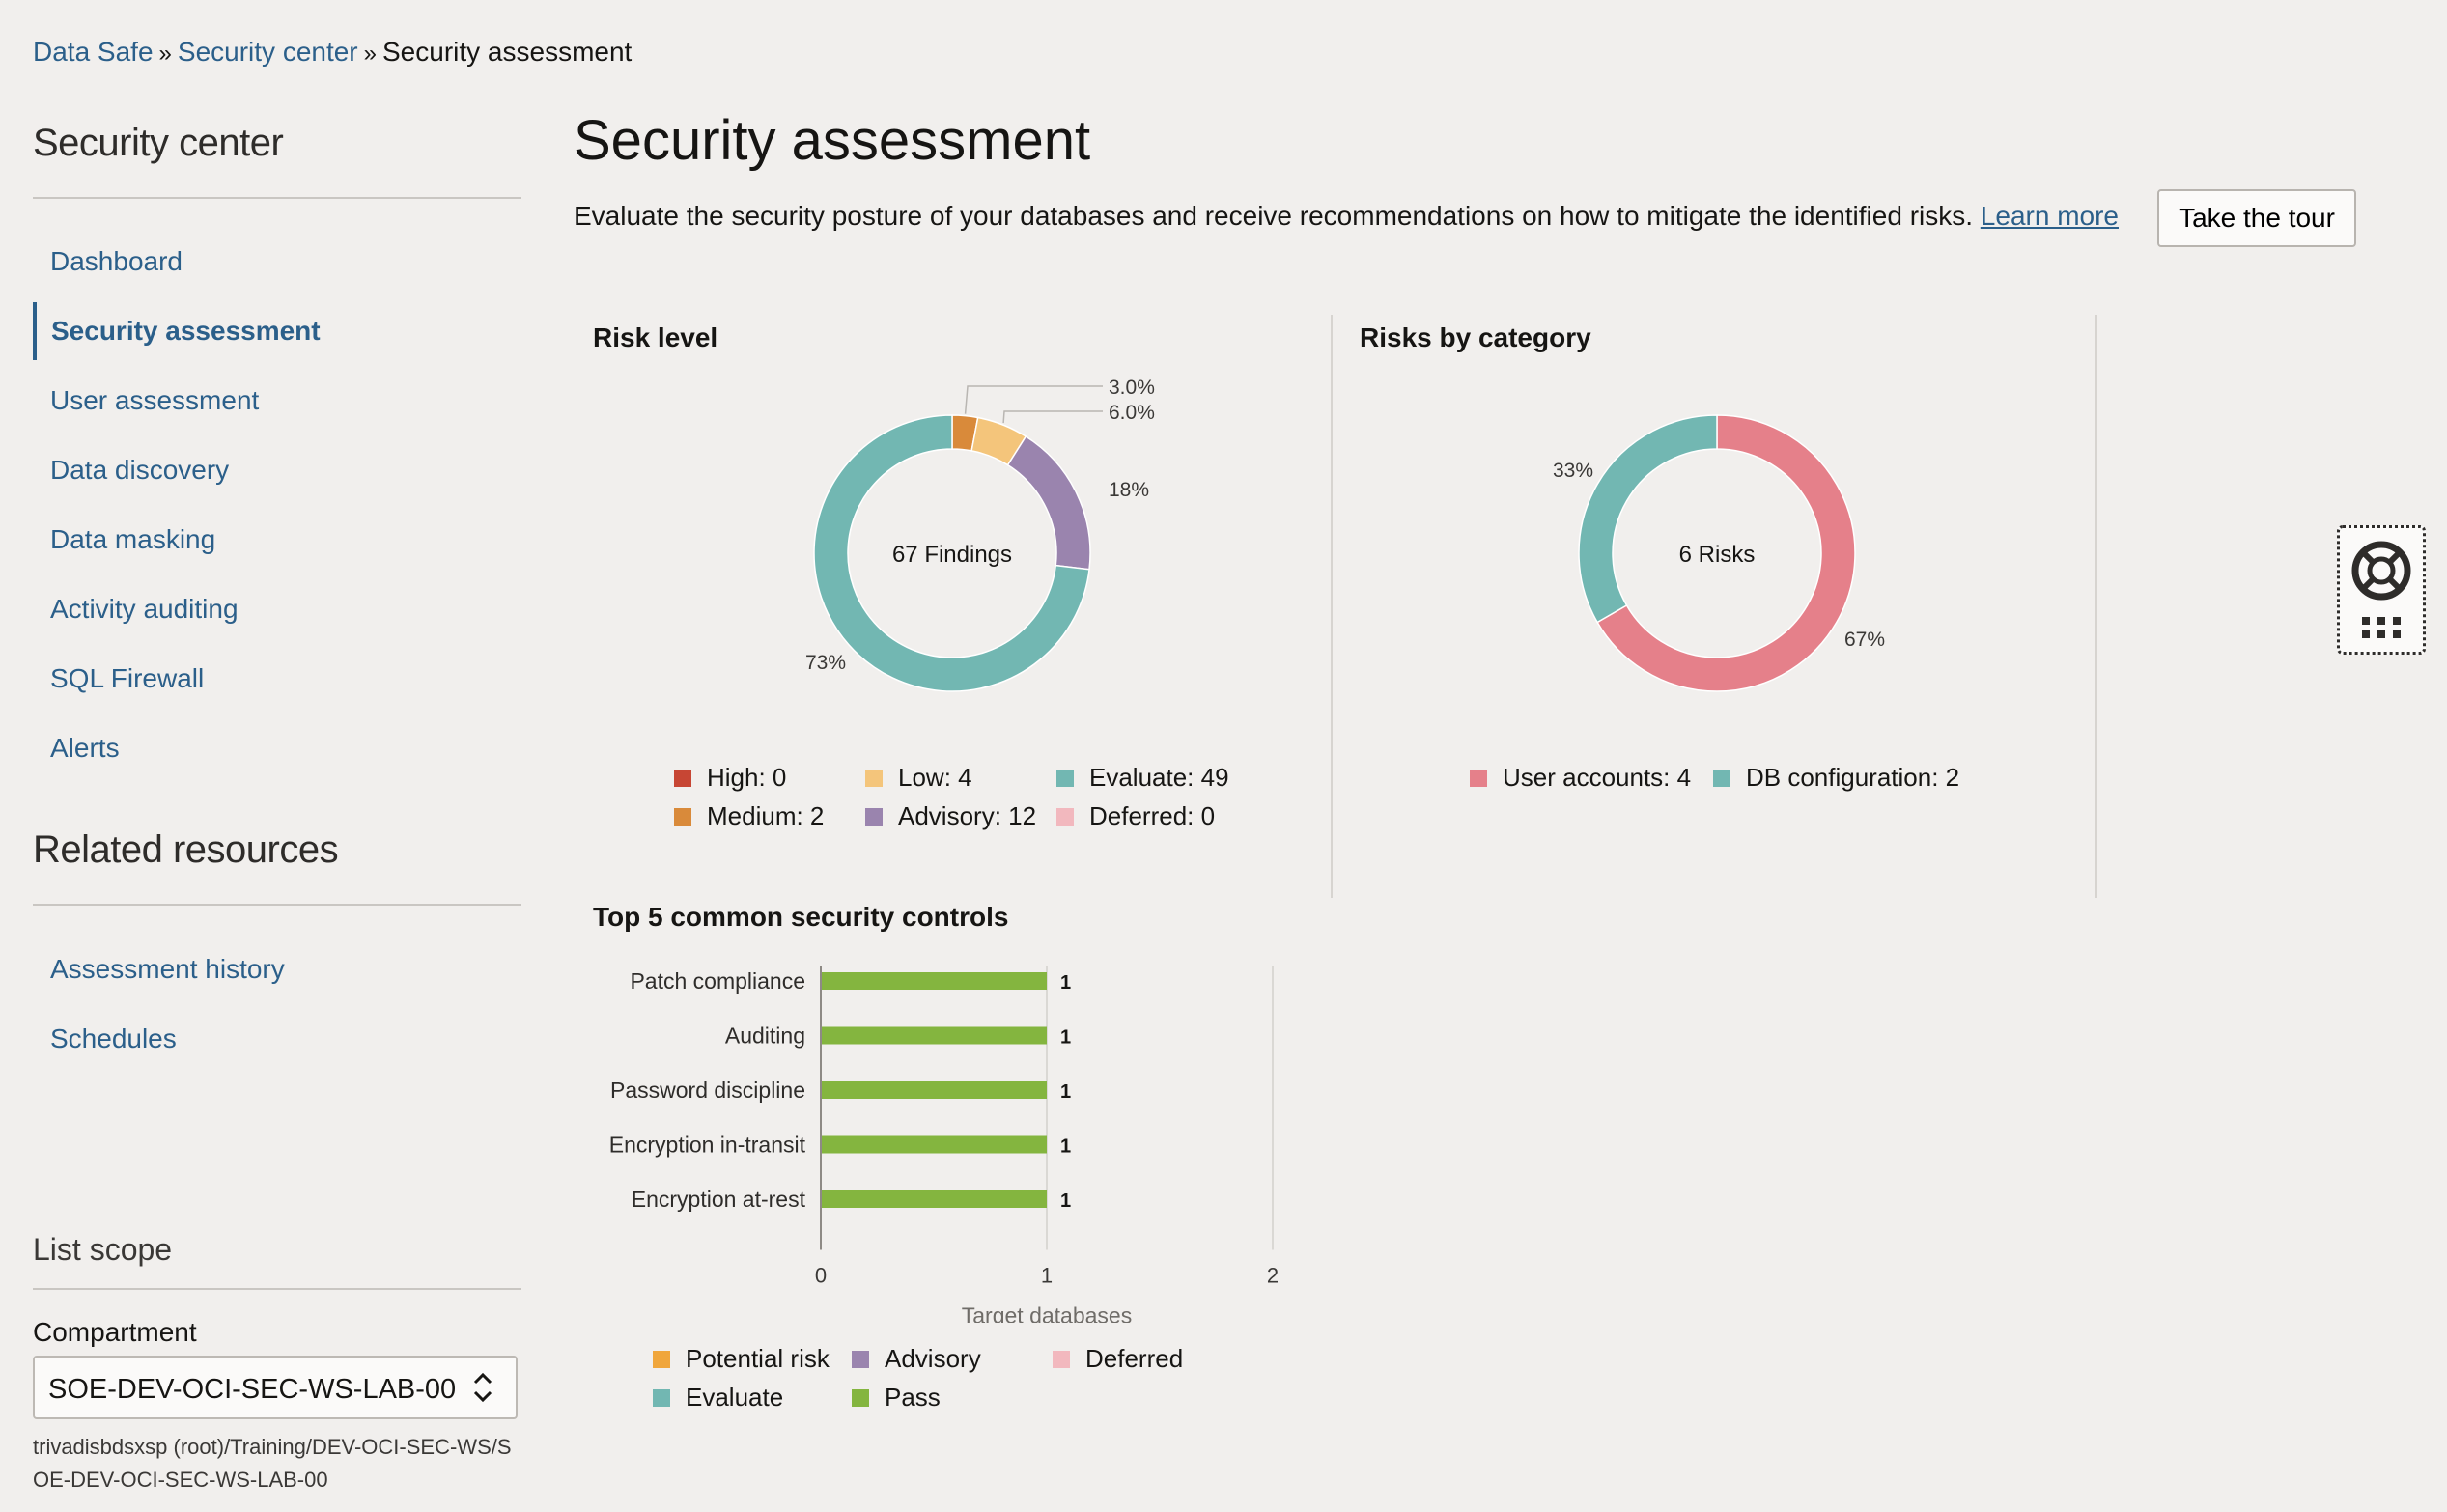 The width and height of the screenshot is (2447, 1512). What do you see at coordinates (2096, 607) in the screenshot?
I see `card-divider` at bounding box center [2096, 607].